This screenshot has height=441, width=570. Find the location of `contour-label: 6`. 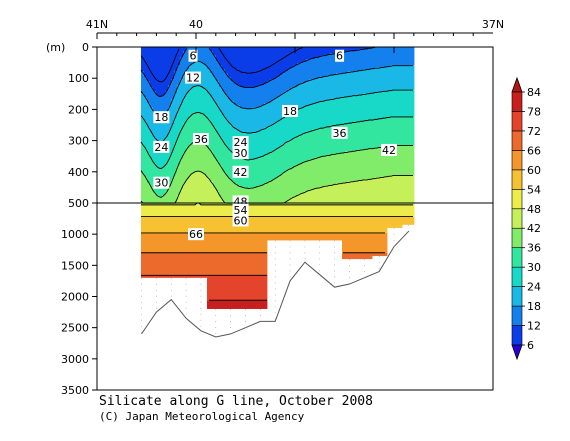

contour-label: 6 is located at coordinates (193, 56).